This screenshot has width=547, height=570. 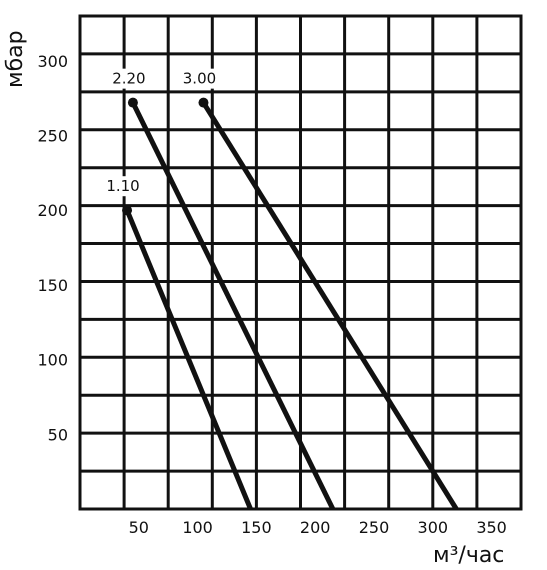 I want to click on series-label: 3.00, so click(x=199, y=79).